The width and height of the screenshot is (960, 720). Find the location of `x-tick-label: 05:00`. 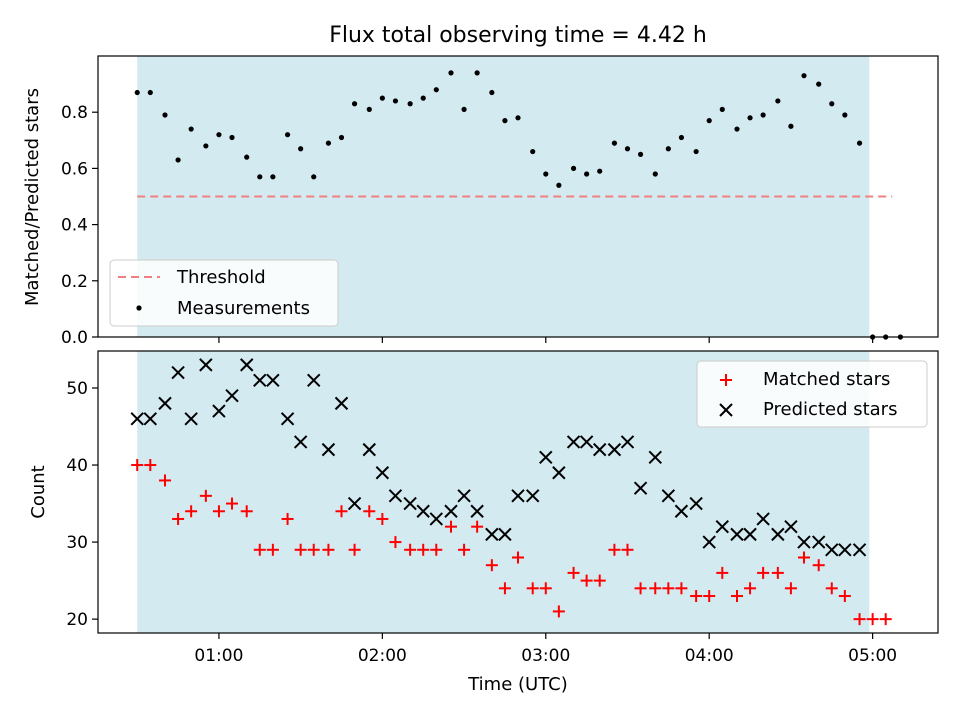

x-tick-label: 05:00 is located at coordinates (872, 656).